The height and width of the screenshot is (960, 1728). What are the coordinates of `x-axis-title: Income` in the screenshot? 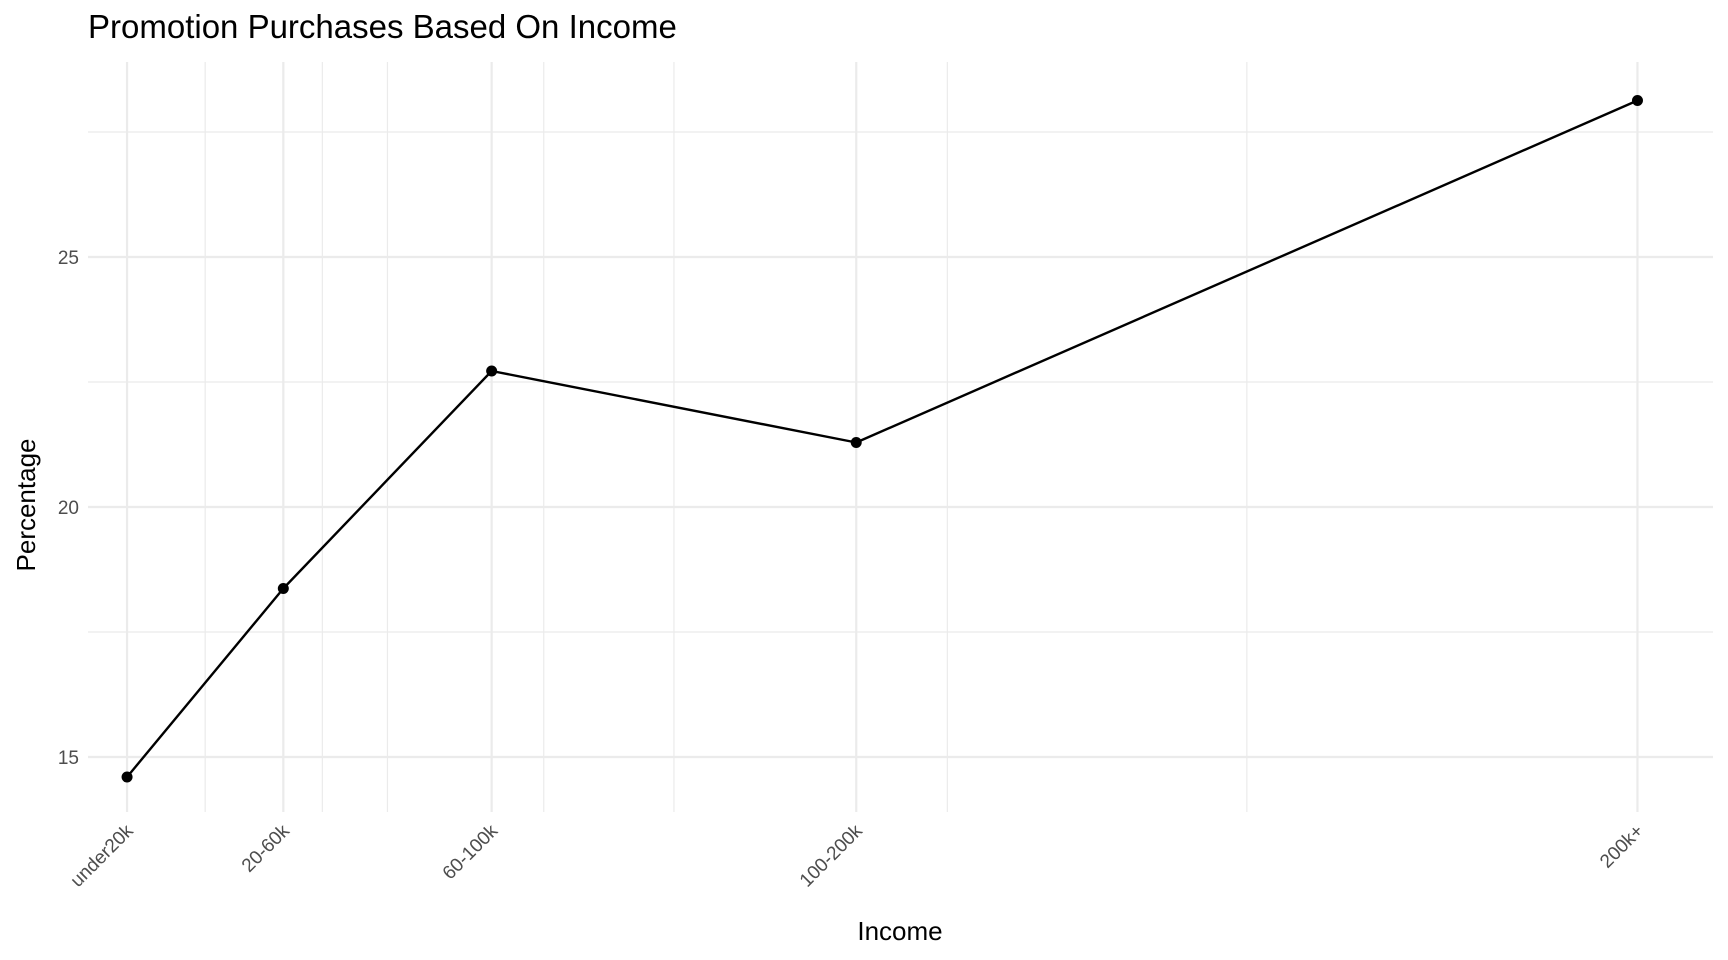 It's located at (899, 931).